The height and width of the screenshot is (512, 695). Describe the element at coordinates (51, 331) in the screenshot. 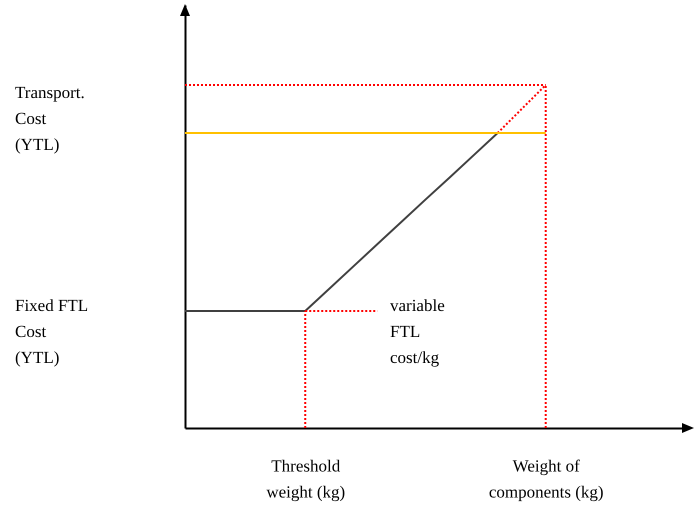

I see `text: Fixed FTL Cost (YTL)` at that location.